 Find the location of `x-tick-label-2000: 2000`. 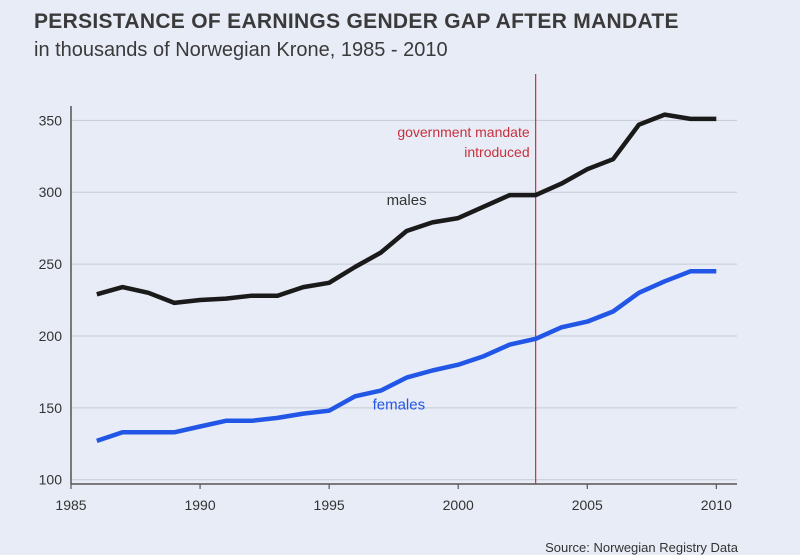

x-tick-label-2000: 2000 is located at coordinates (458, 505).